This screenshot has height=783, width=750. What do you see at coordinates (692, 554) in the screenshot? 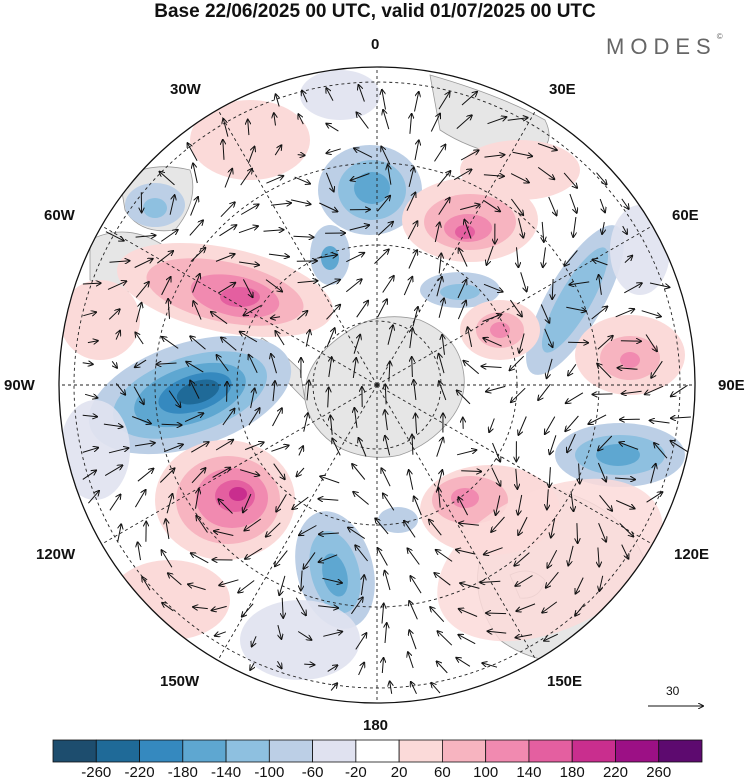
I see `lon-label-120e: 120E` at bounding box center [692, 554].